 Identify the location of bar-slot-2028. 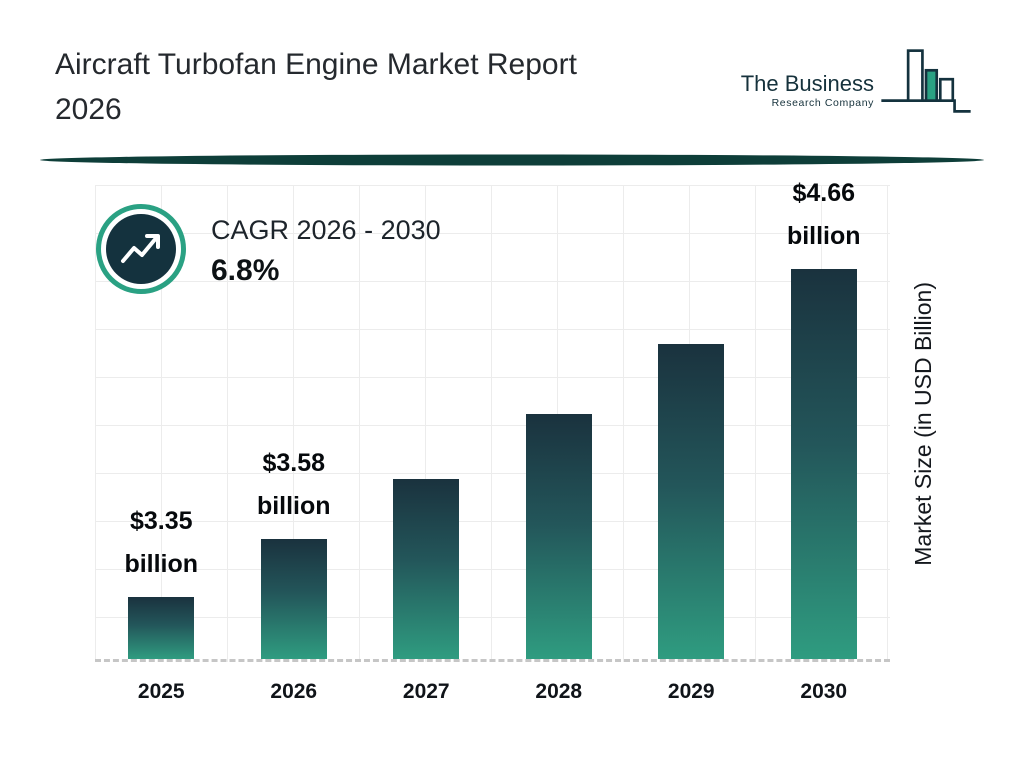
(559, 422).